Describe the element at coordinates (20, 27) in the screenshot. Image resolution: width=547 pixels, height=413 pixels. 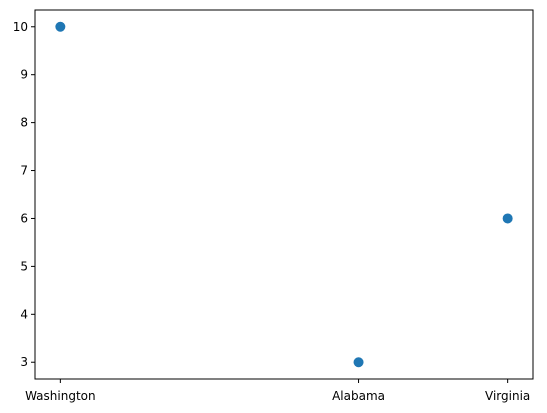
I see `y-tick-label: 10` at that location.